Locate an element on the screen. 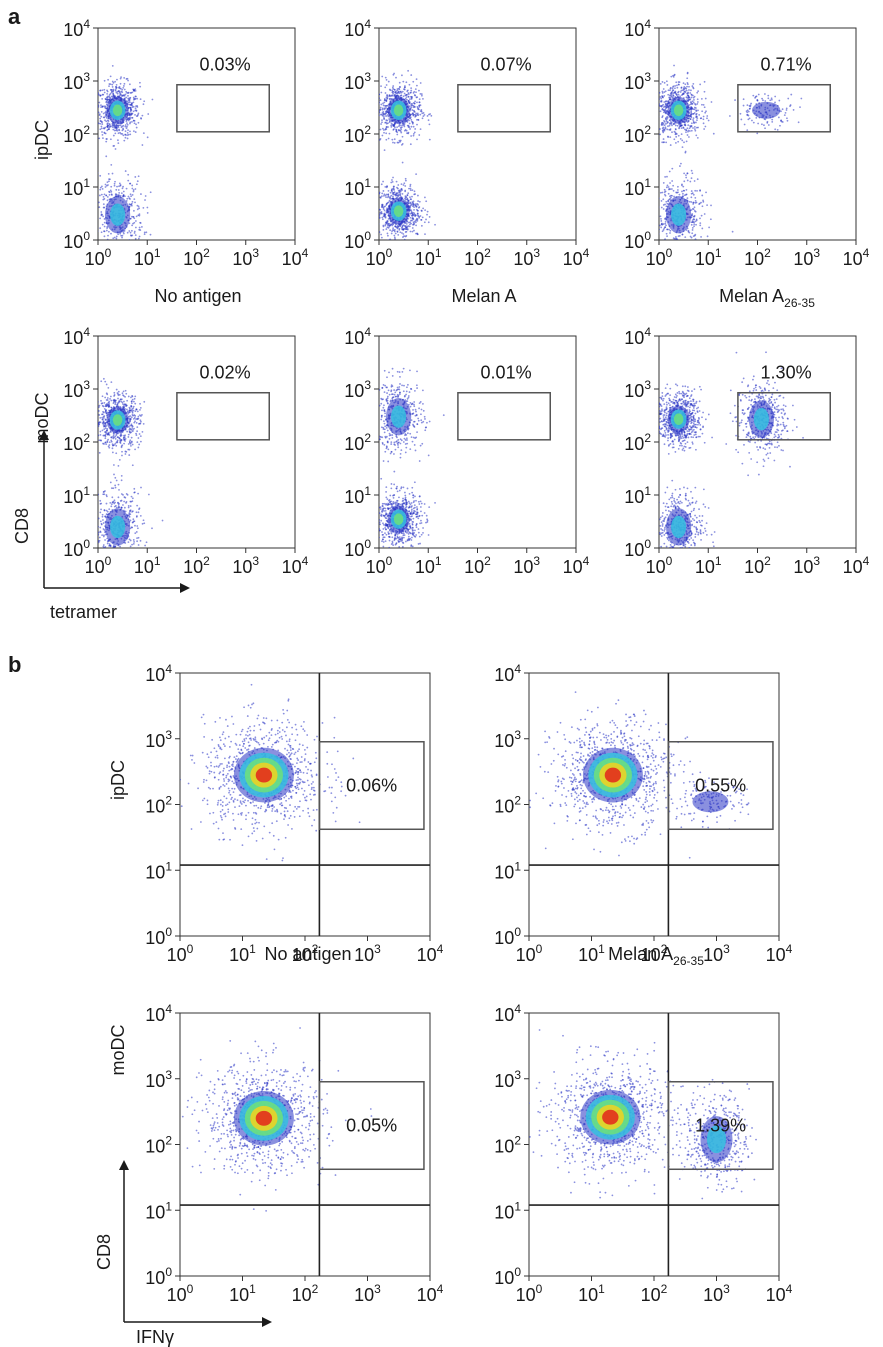 Image resolution: width=883 pixels, height=1347 pixels. row-label-a-modc: moDC is located at coordinates (42, 417).